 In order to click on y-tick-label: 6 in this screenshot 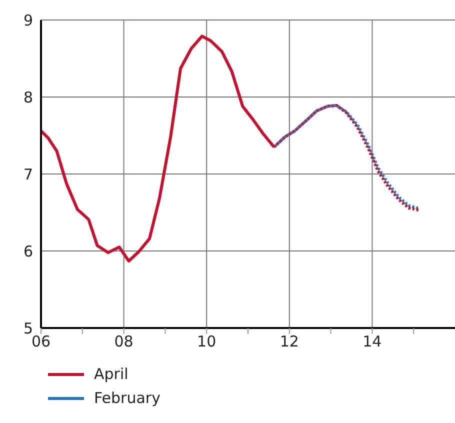, I will do `click(28, 251)`.